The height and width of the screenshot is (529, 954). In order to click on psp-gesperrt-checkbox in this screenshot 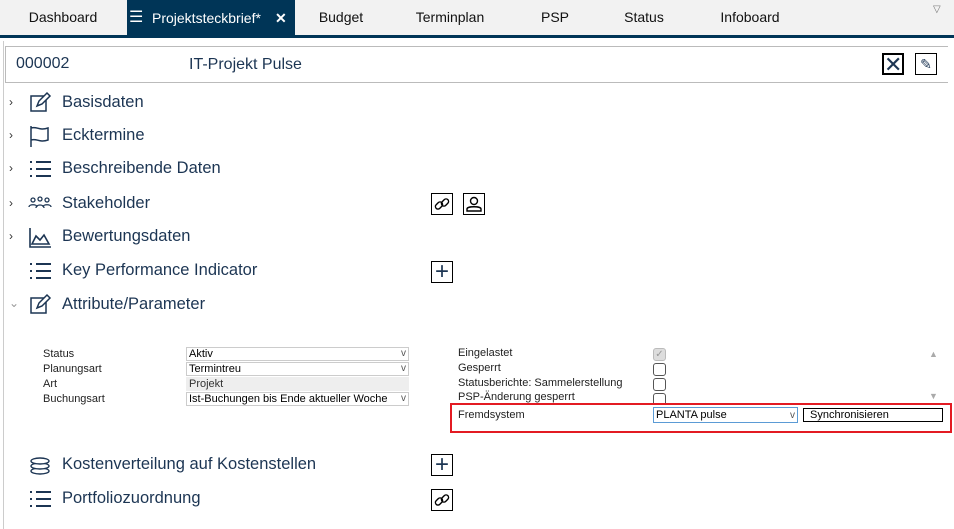, I will do `click(659, 398)`.